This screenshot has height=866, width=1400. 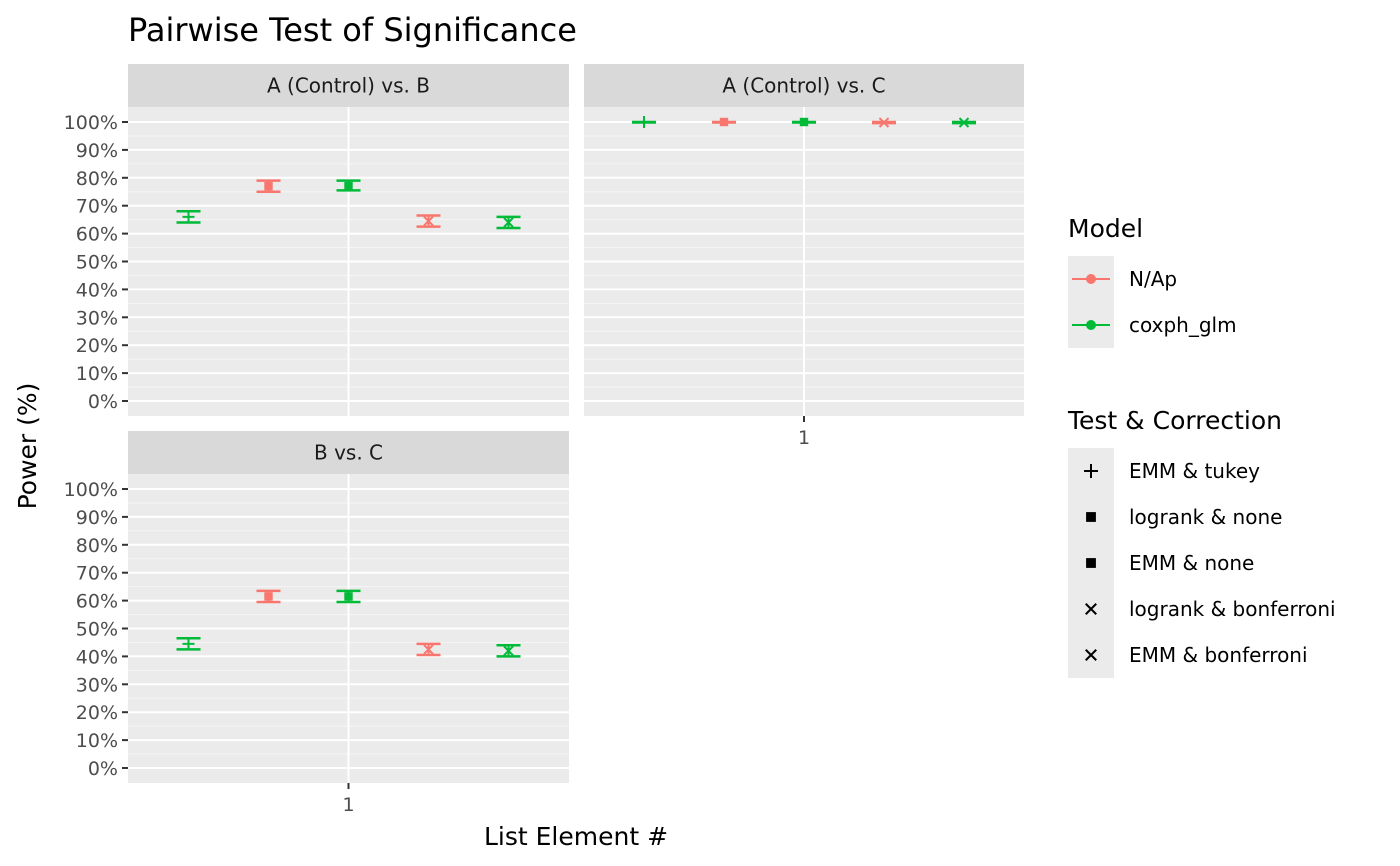 What do you see at coordinates (1232, 609) in the screenshot?
I see `legend-test-label: logrank & bonferroni` at bounding box center [1232, 609].